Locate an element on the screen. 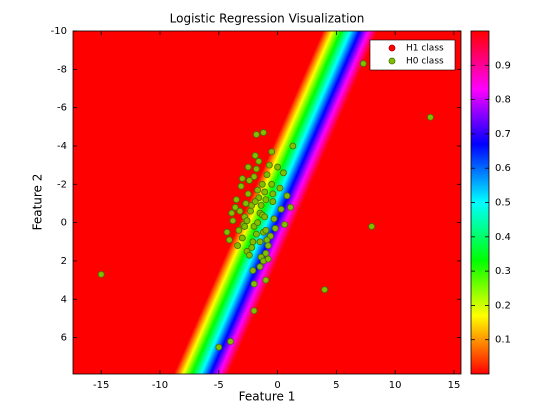 This screenshot has height=420, width=560. colorbar-tick-label: 0.9 is located at coordinates (503, 65).